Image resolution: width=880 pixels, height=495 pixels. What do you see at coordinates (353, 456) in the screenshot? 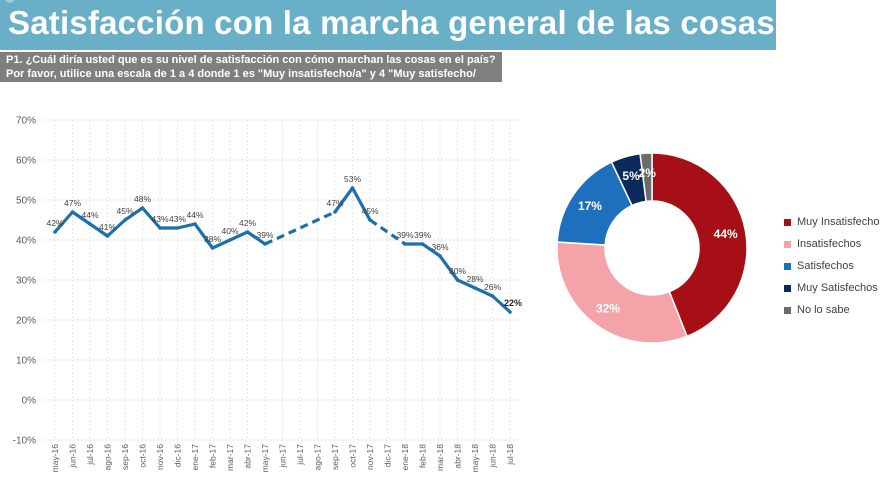
I see `x-tick-label: oct-17` at bounding box center [353, 456].